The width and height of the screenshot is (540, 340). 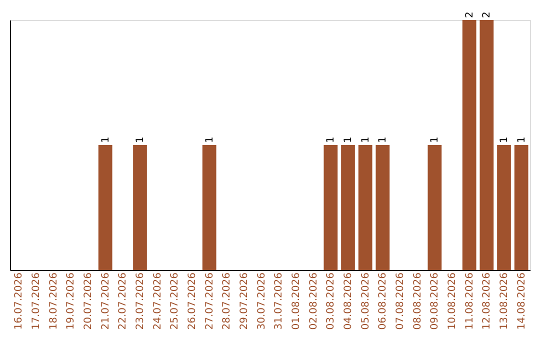 What do you see at coordinates (331, 301) in the screenshot?
I see `x-tick-label: 03.08.2026` at bounding box center [331, 301].